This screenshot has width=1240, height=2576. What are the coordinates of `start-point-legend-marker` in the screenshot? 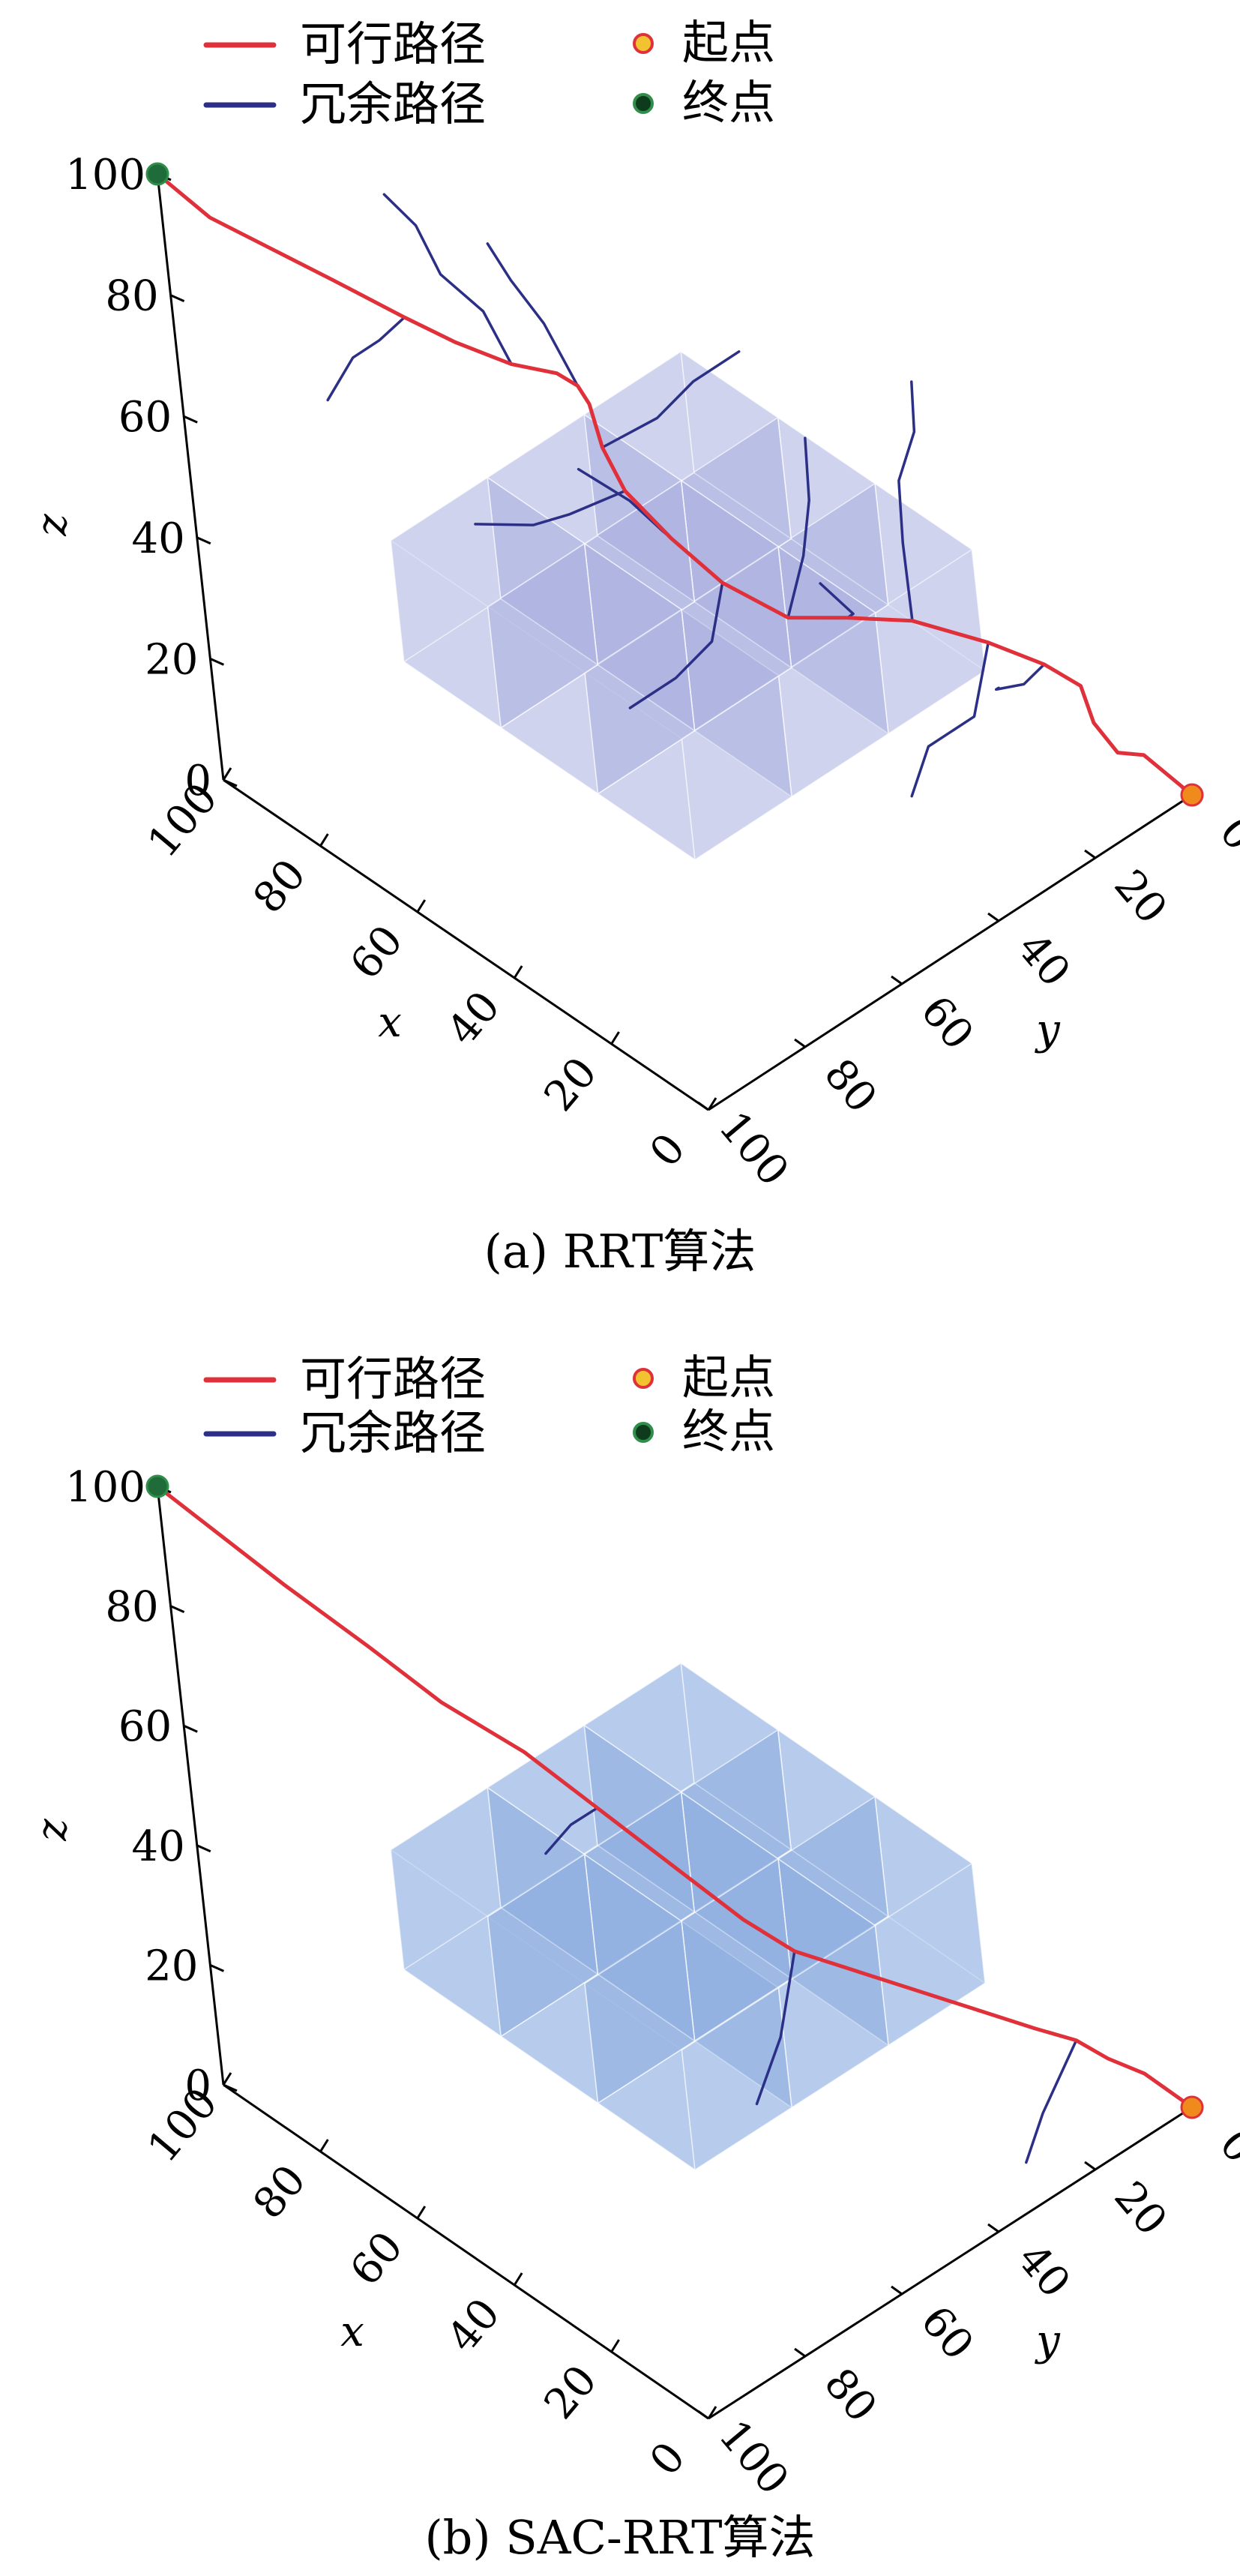 It's located at (643, 1379).